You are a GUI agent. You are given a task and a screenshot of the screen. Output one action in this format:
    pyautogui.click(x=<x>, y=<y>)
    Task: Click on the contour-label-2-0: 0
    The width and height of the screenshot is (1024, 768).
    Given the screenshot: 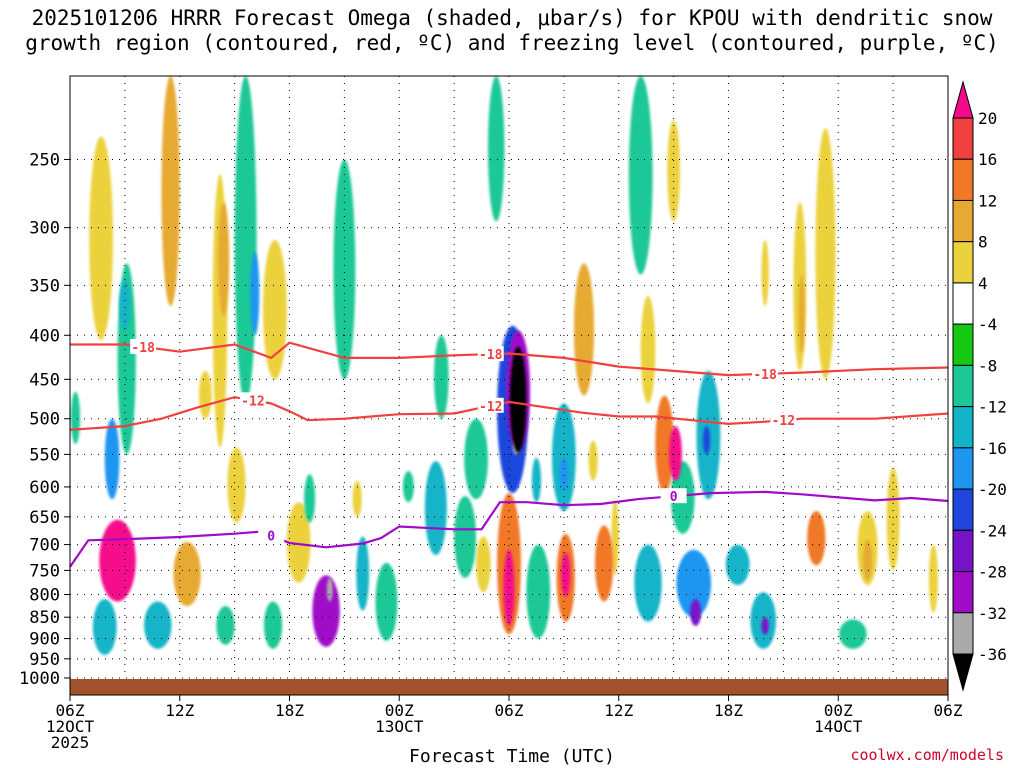 What is the action you would take?
    pyautogui.click(x=271, y=536)
    